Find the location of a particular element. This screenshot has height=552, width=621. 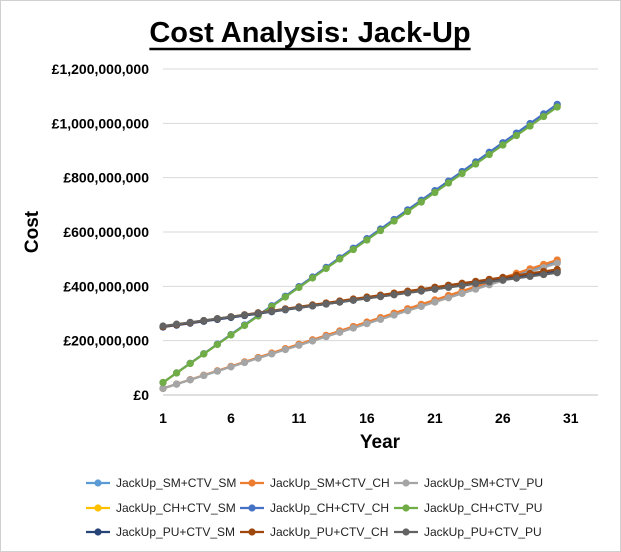

legend-item: JackUp_CH+CTV_PU is located at coordinates (468, 508).